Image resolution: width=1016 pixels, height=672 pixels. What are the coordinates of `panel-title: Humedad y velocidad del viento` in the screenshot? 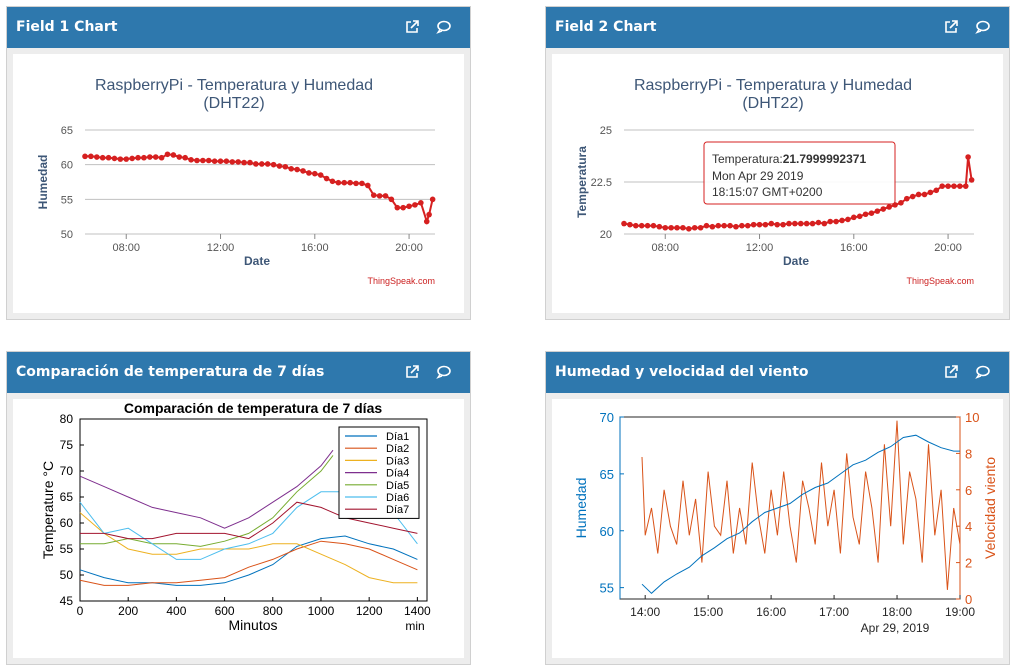 It's located at (682, 372).